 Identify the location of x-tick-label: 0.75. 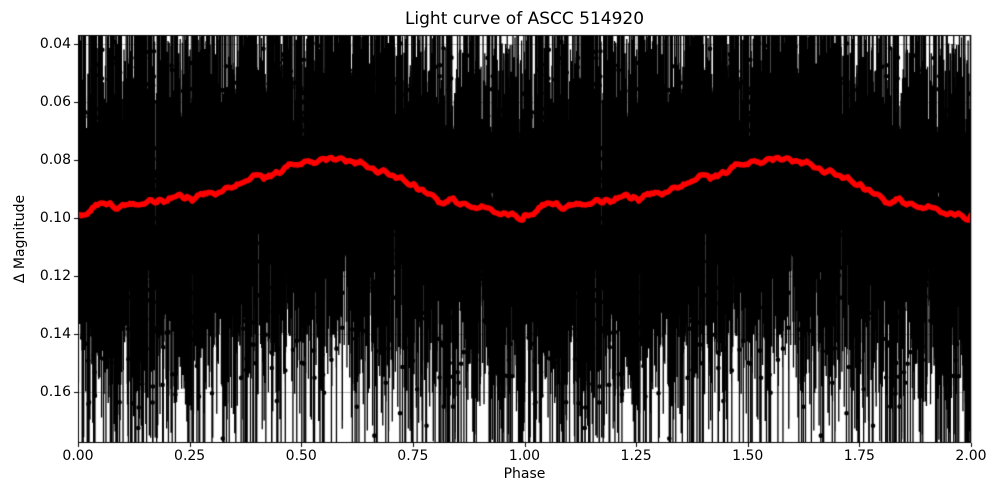
(413, 456).